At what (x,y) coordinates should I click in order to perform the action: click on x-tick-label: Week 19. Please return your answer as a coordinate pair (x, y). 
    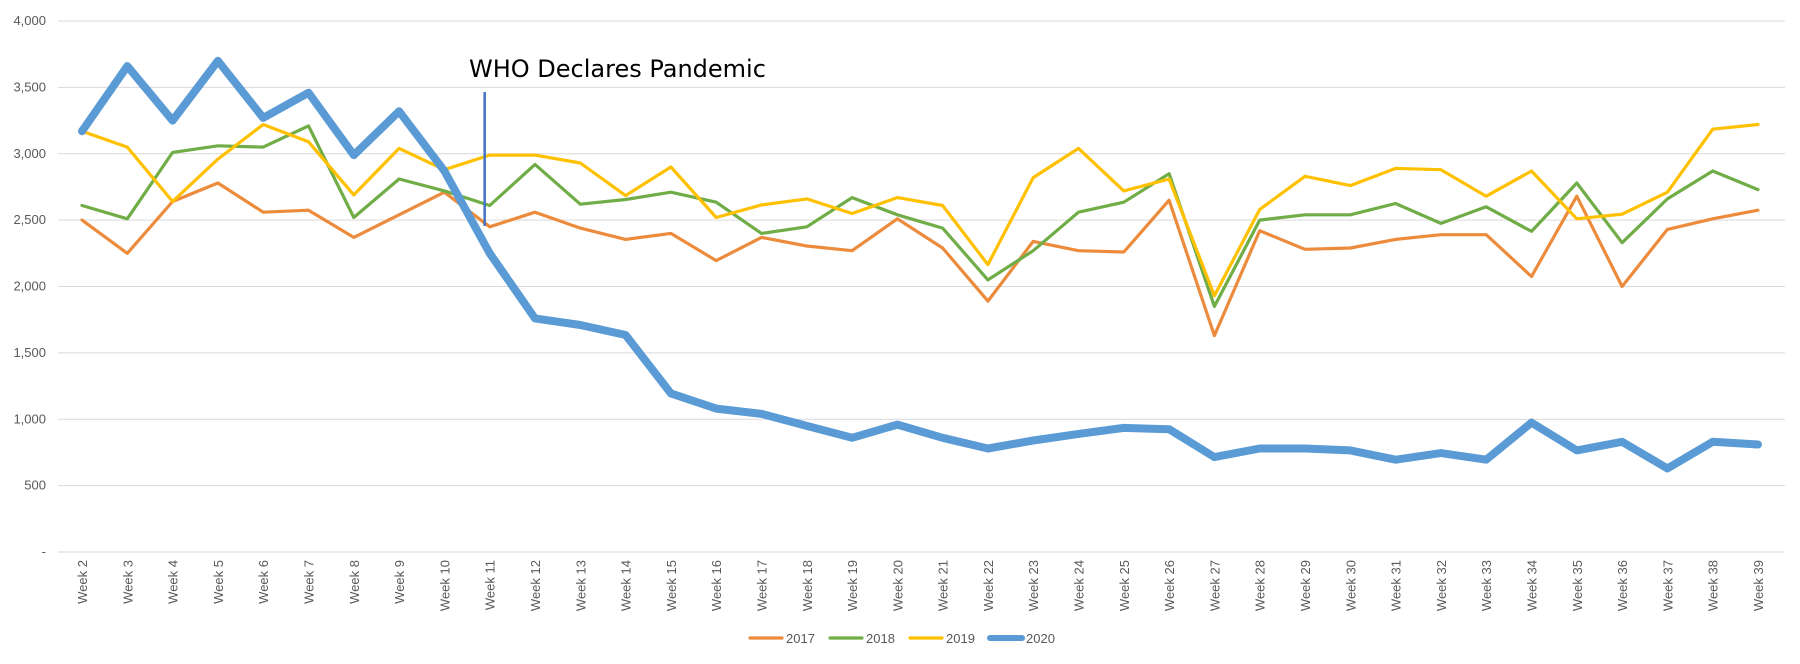
    Looking at the image, I should click on (852, 585).